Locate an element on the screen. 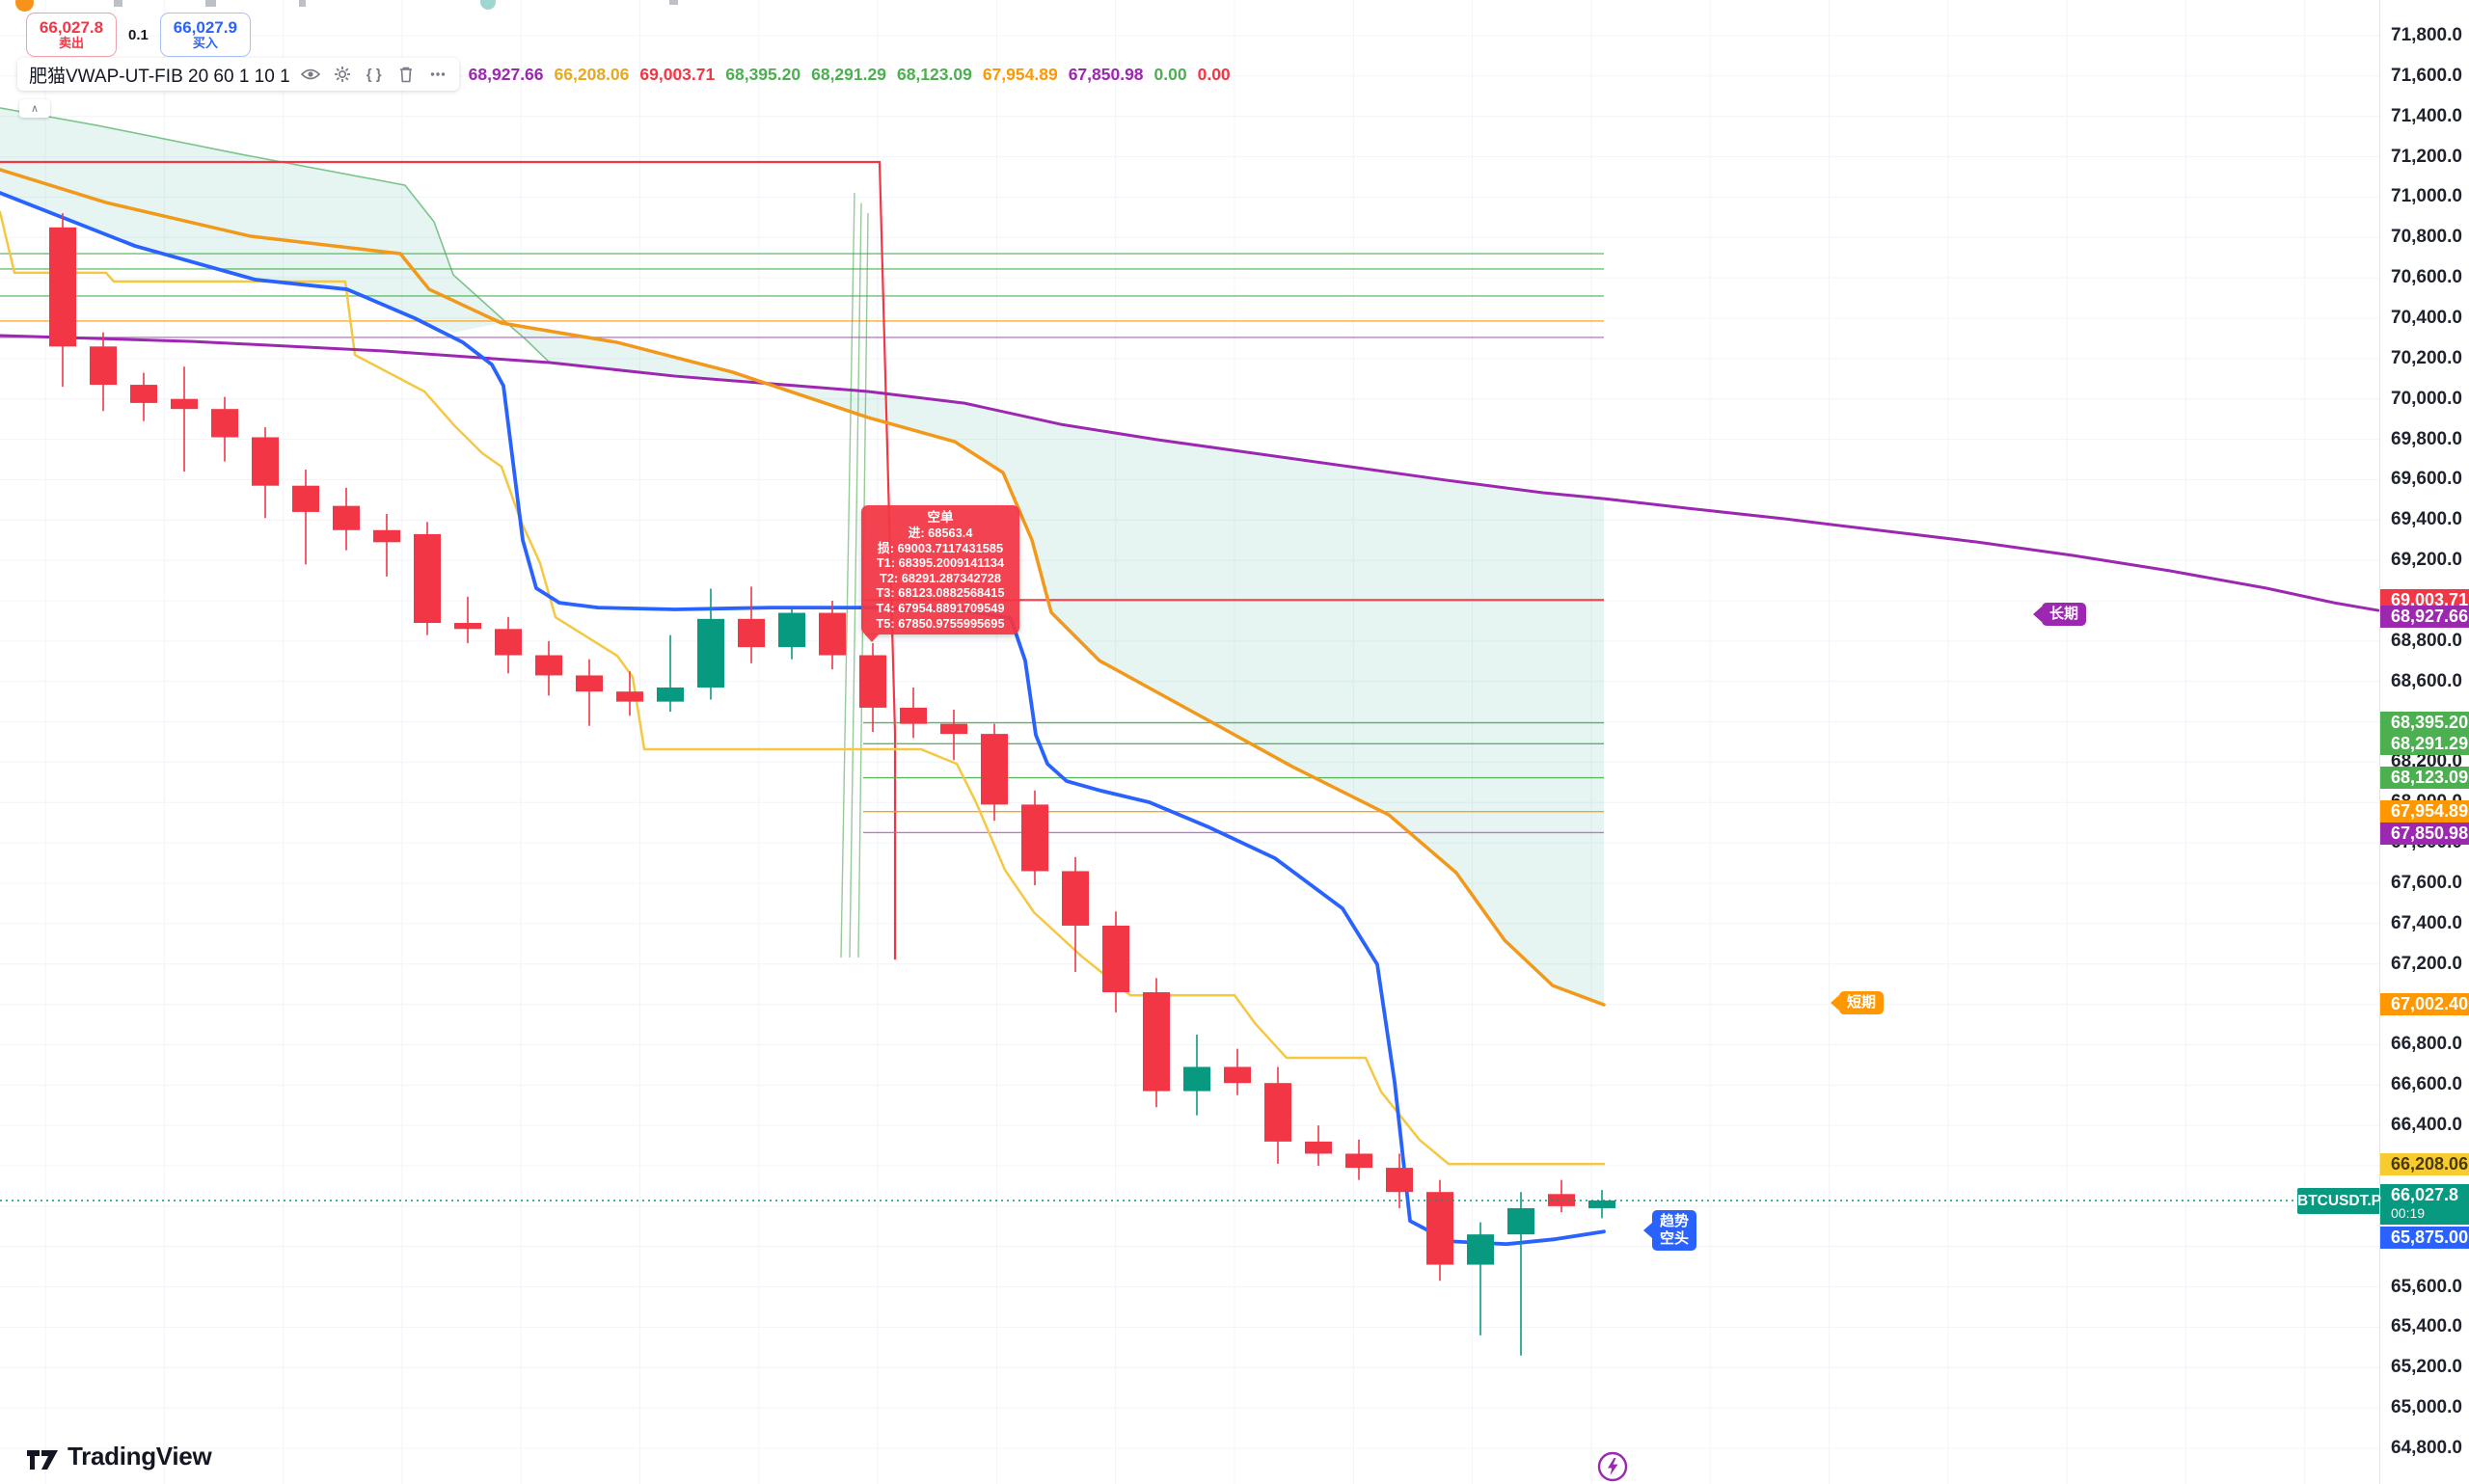 Image resolution: width=2469 pixels, height=1484 pixels. note-label-line: 趋势 is located at coordinates (1675, 1221).